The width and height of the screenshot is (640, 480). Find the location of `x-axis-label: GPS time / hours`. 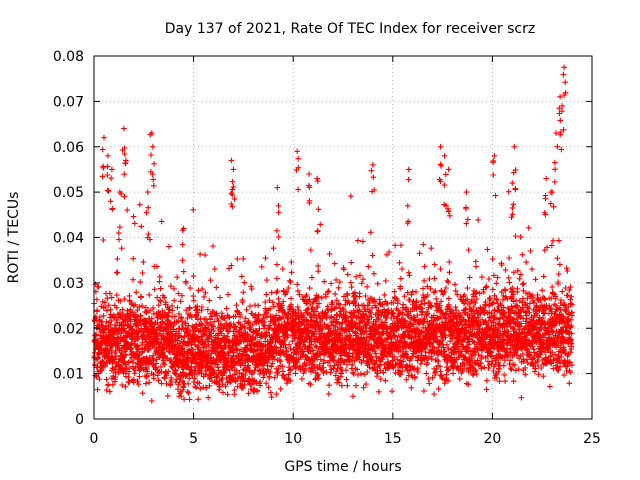

x-axis-label: GPS time / hours is located at coordinates (342, 467).